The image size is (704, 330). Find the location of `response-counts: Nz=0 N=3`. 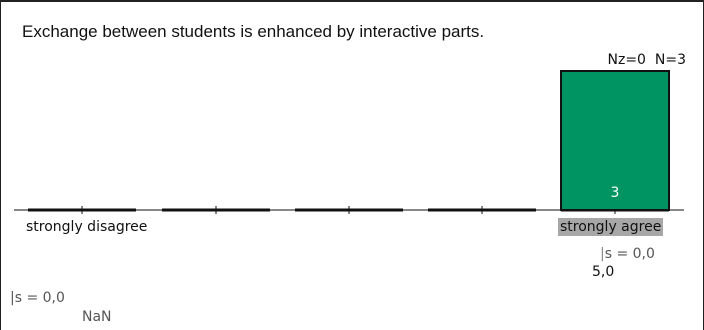

response-counts: Nz=0 N=3 is located at coordinates (647, 60).